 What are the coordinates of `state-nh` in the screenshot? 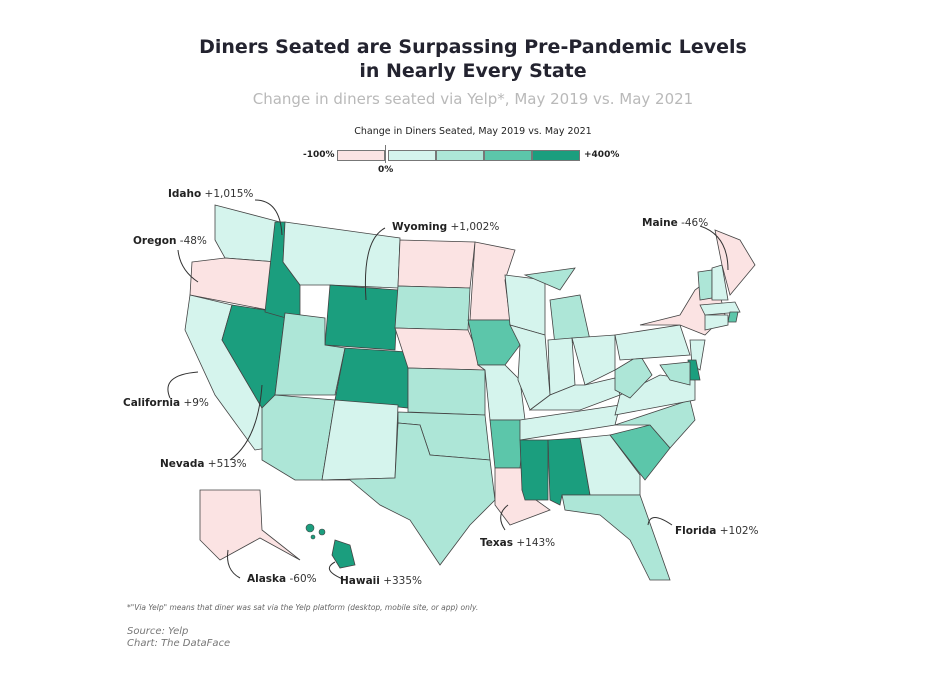 It's located at (720, 282).